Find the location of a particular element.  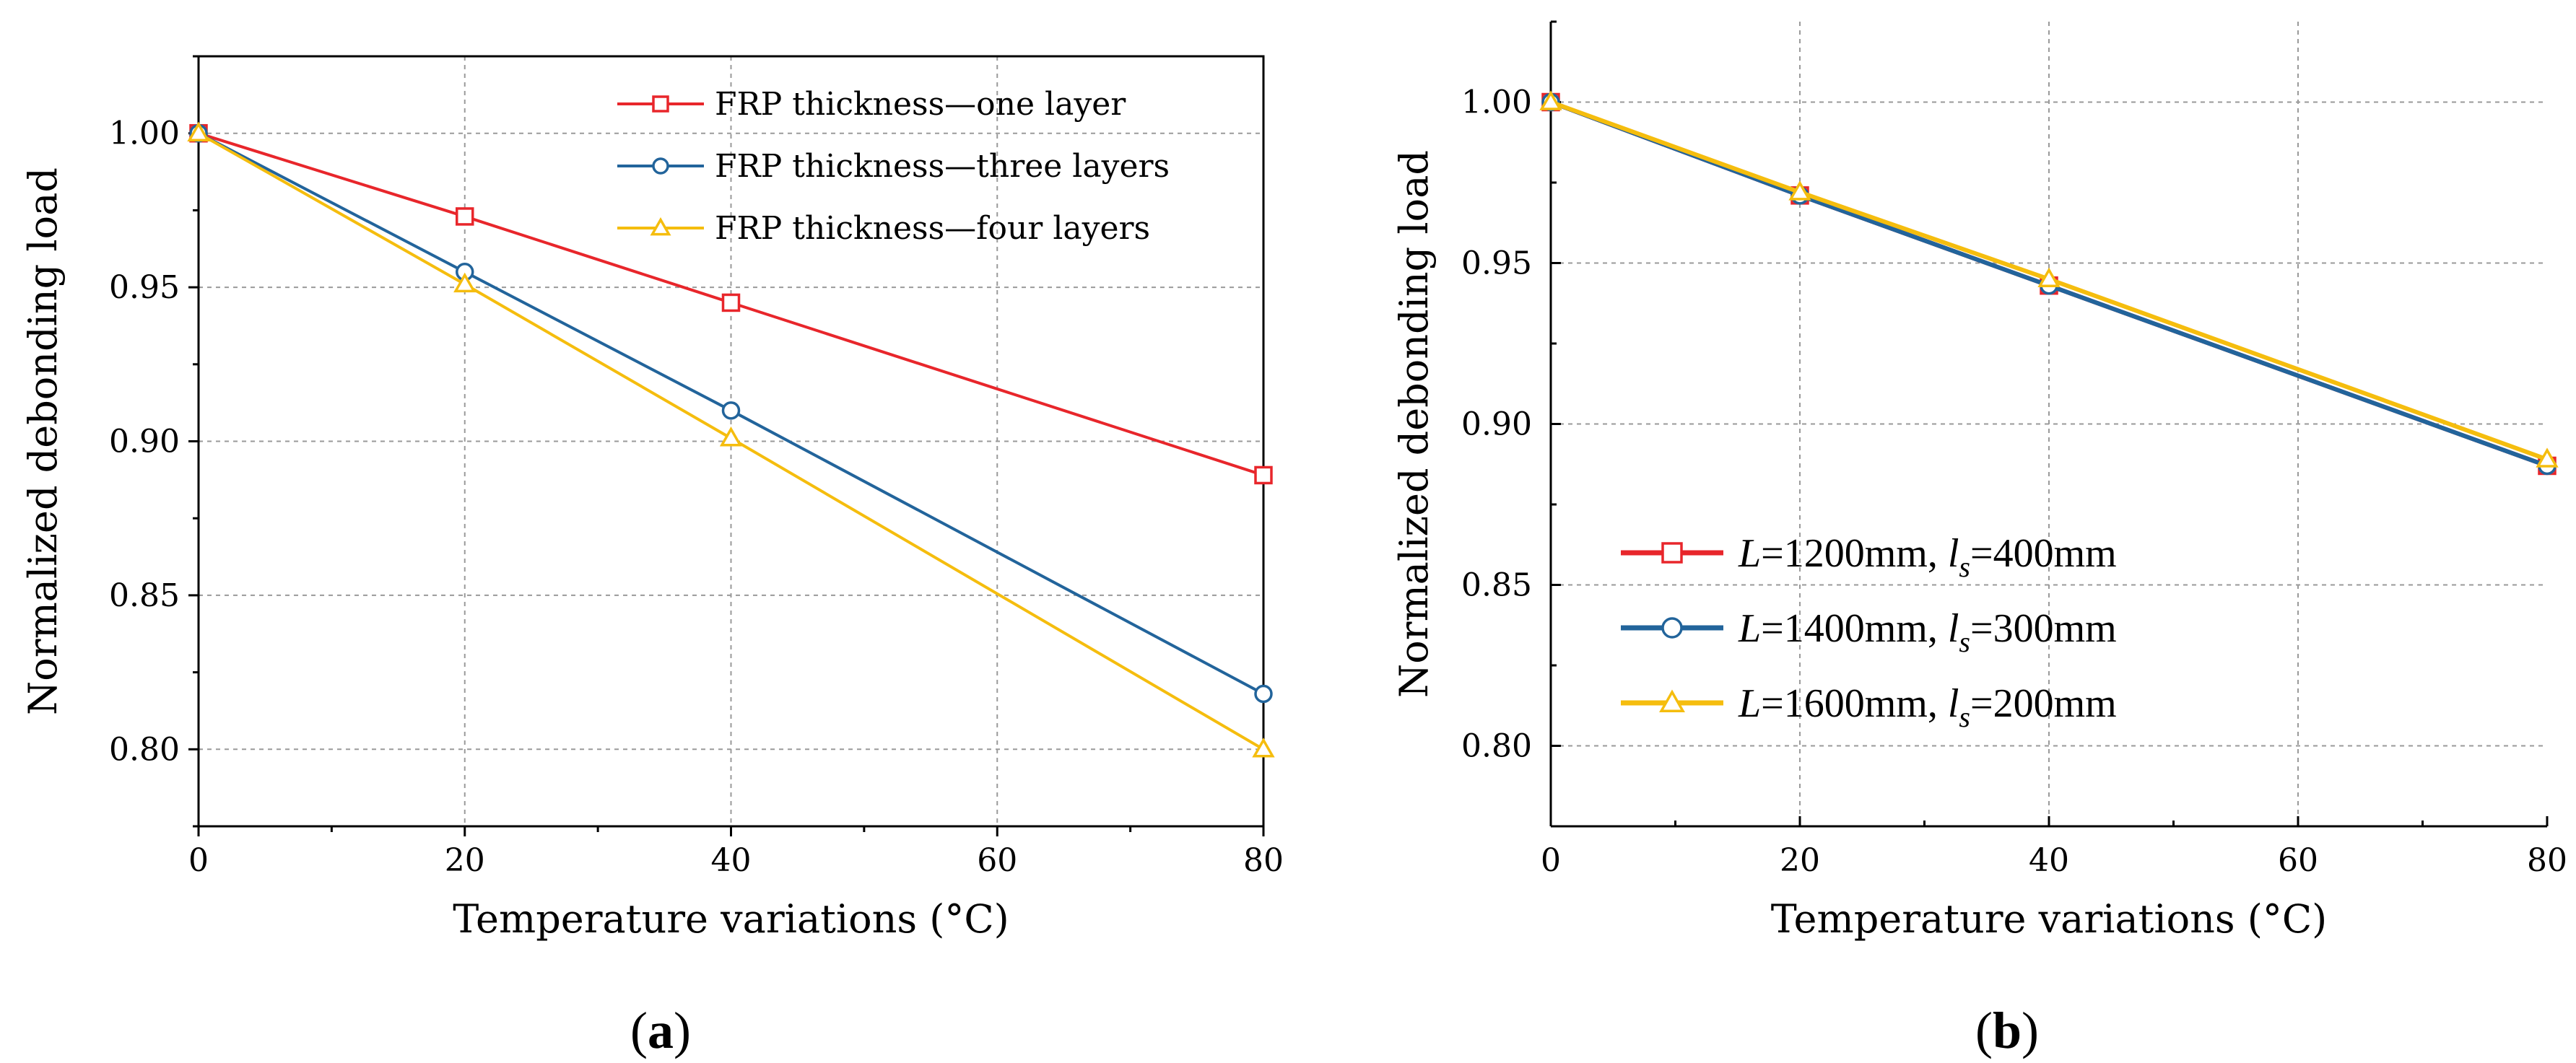

legend-label: L=1200mm, ls=400mm is located at coordinates (1928, 557).